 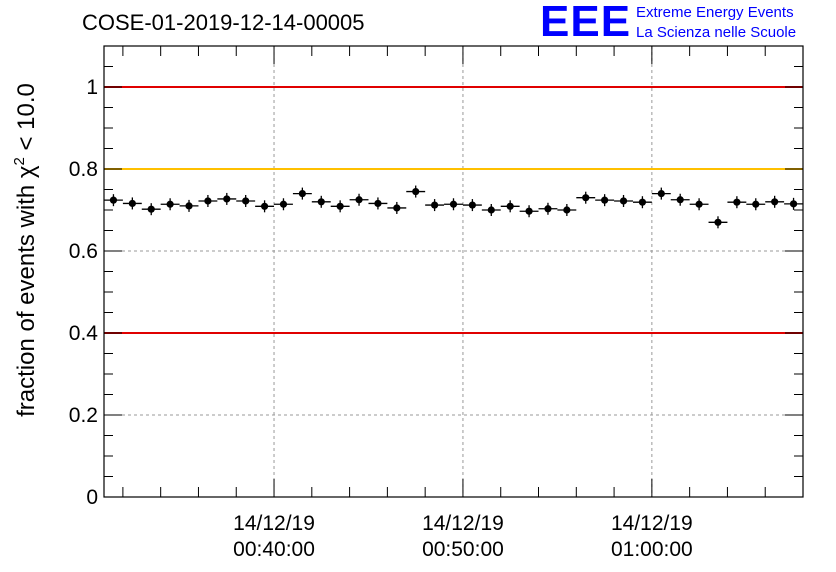 What do you see at coordinates (83, 251) in the screenshot?
I see `y-tick-label: 0.6` at bounding box center [83, 251].